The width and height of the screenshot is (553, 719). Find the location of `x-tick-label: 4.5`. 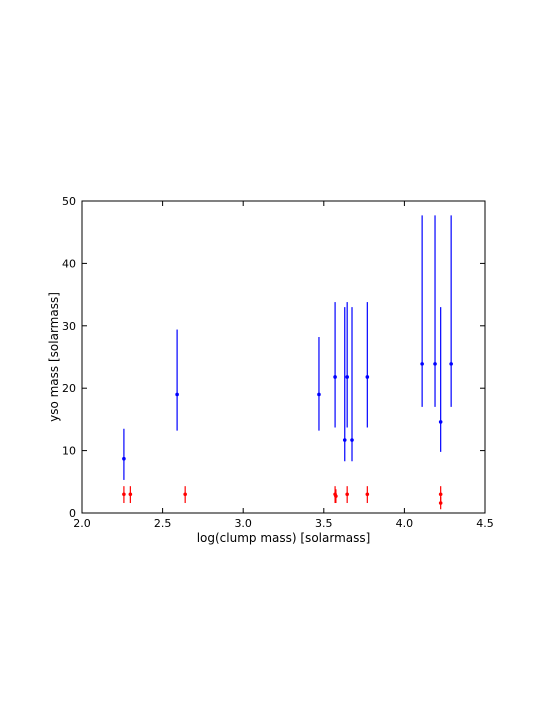

x-tick-label: 4.5 is located at coordinates (485, 523).